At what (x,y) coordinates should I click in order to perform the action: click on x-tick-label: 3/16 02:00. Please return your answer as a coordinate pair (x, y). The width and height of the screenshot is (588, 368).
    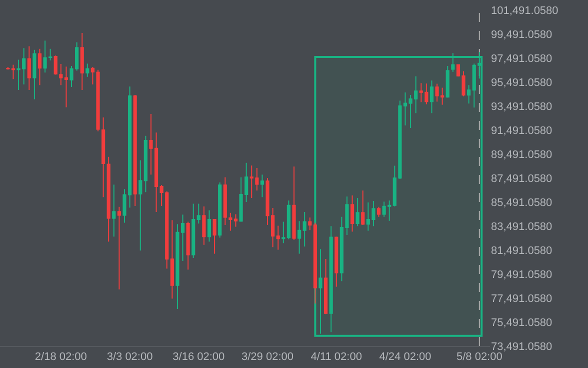
    Looking at the image, I should click on (198, 357).